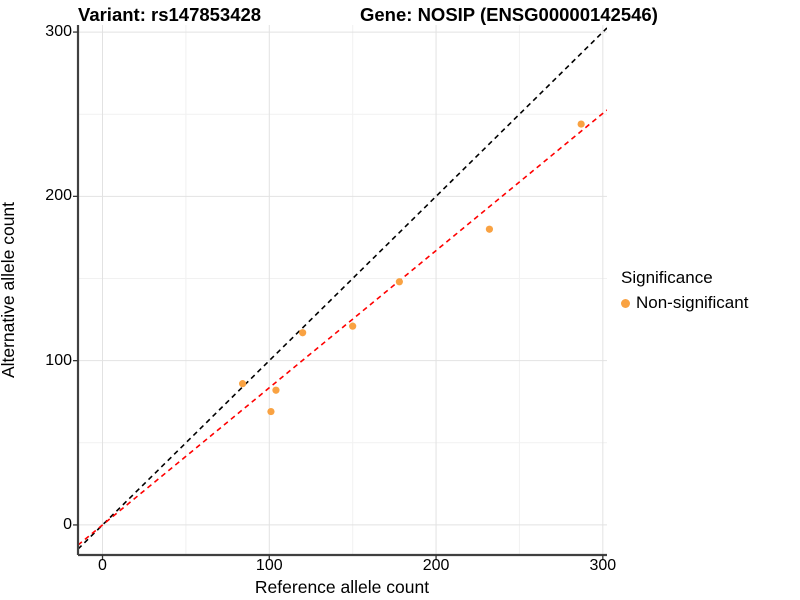 Image resolution: width=800 pixels, height=600 pixels. What do you see at coordinates (102, 565) in the screenshot?
I see `x-tick-label: 0` at bounding box center [102, 565].